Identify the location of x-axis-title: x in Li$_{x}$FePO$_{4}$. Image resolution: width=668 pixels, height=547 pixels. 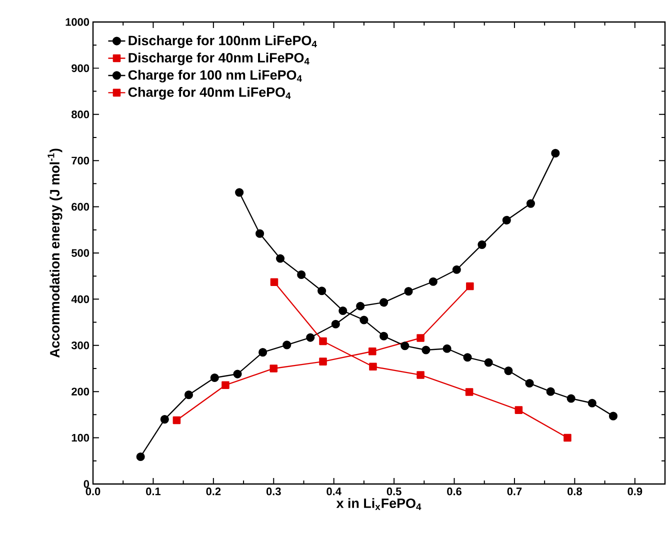
(379, 504).